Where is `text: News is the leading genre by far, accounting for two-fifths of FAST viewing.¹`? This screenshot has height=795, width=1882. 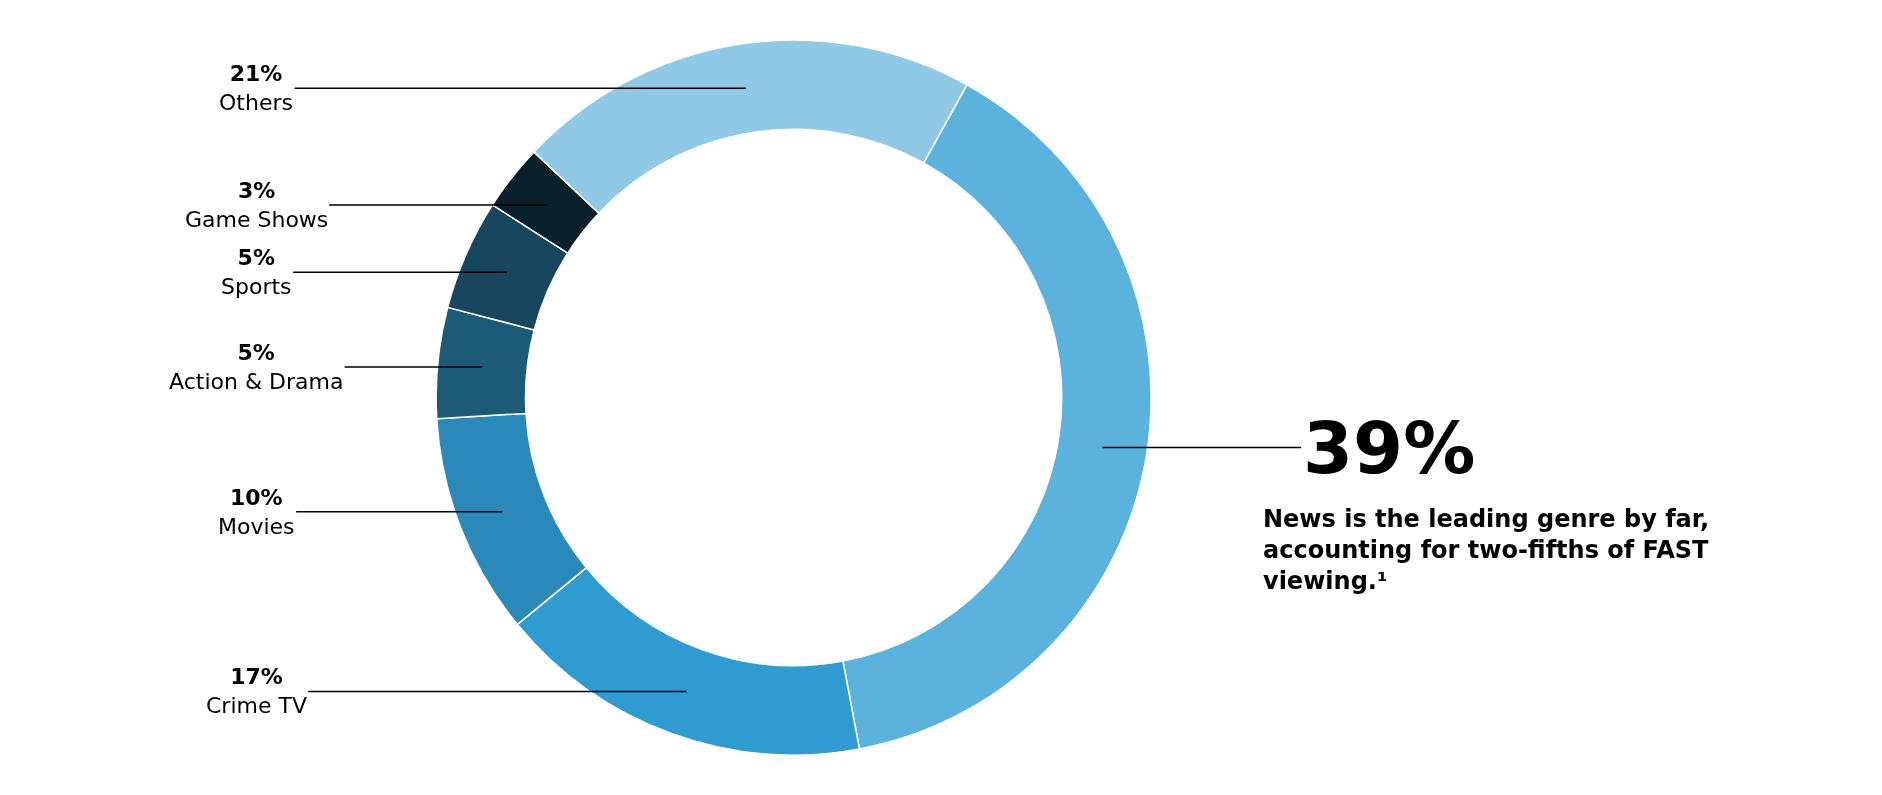
text: News is the leading genre by far, accounting for two-fifths of FAST viewing.¹ is located at coordinates (1486, 550).